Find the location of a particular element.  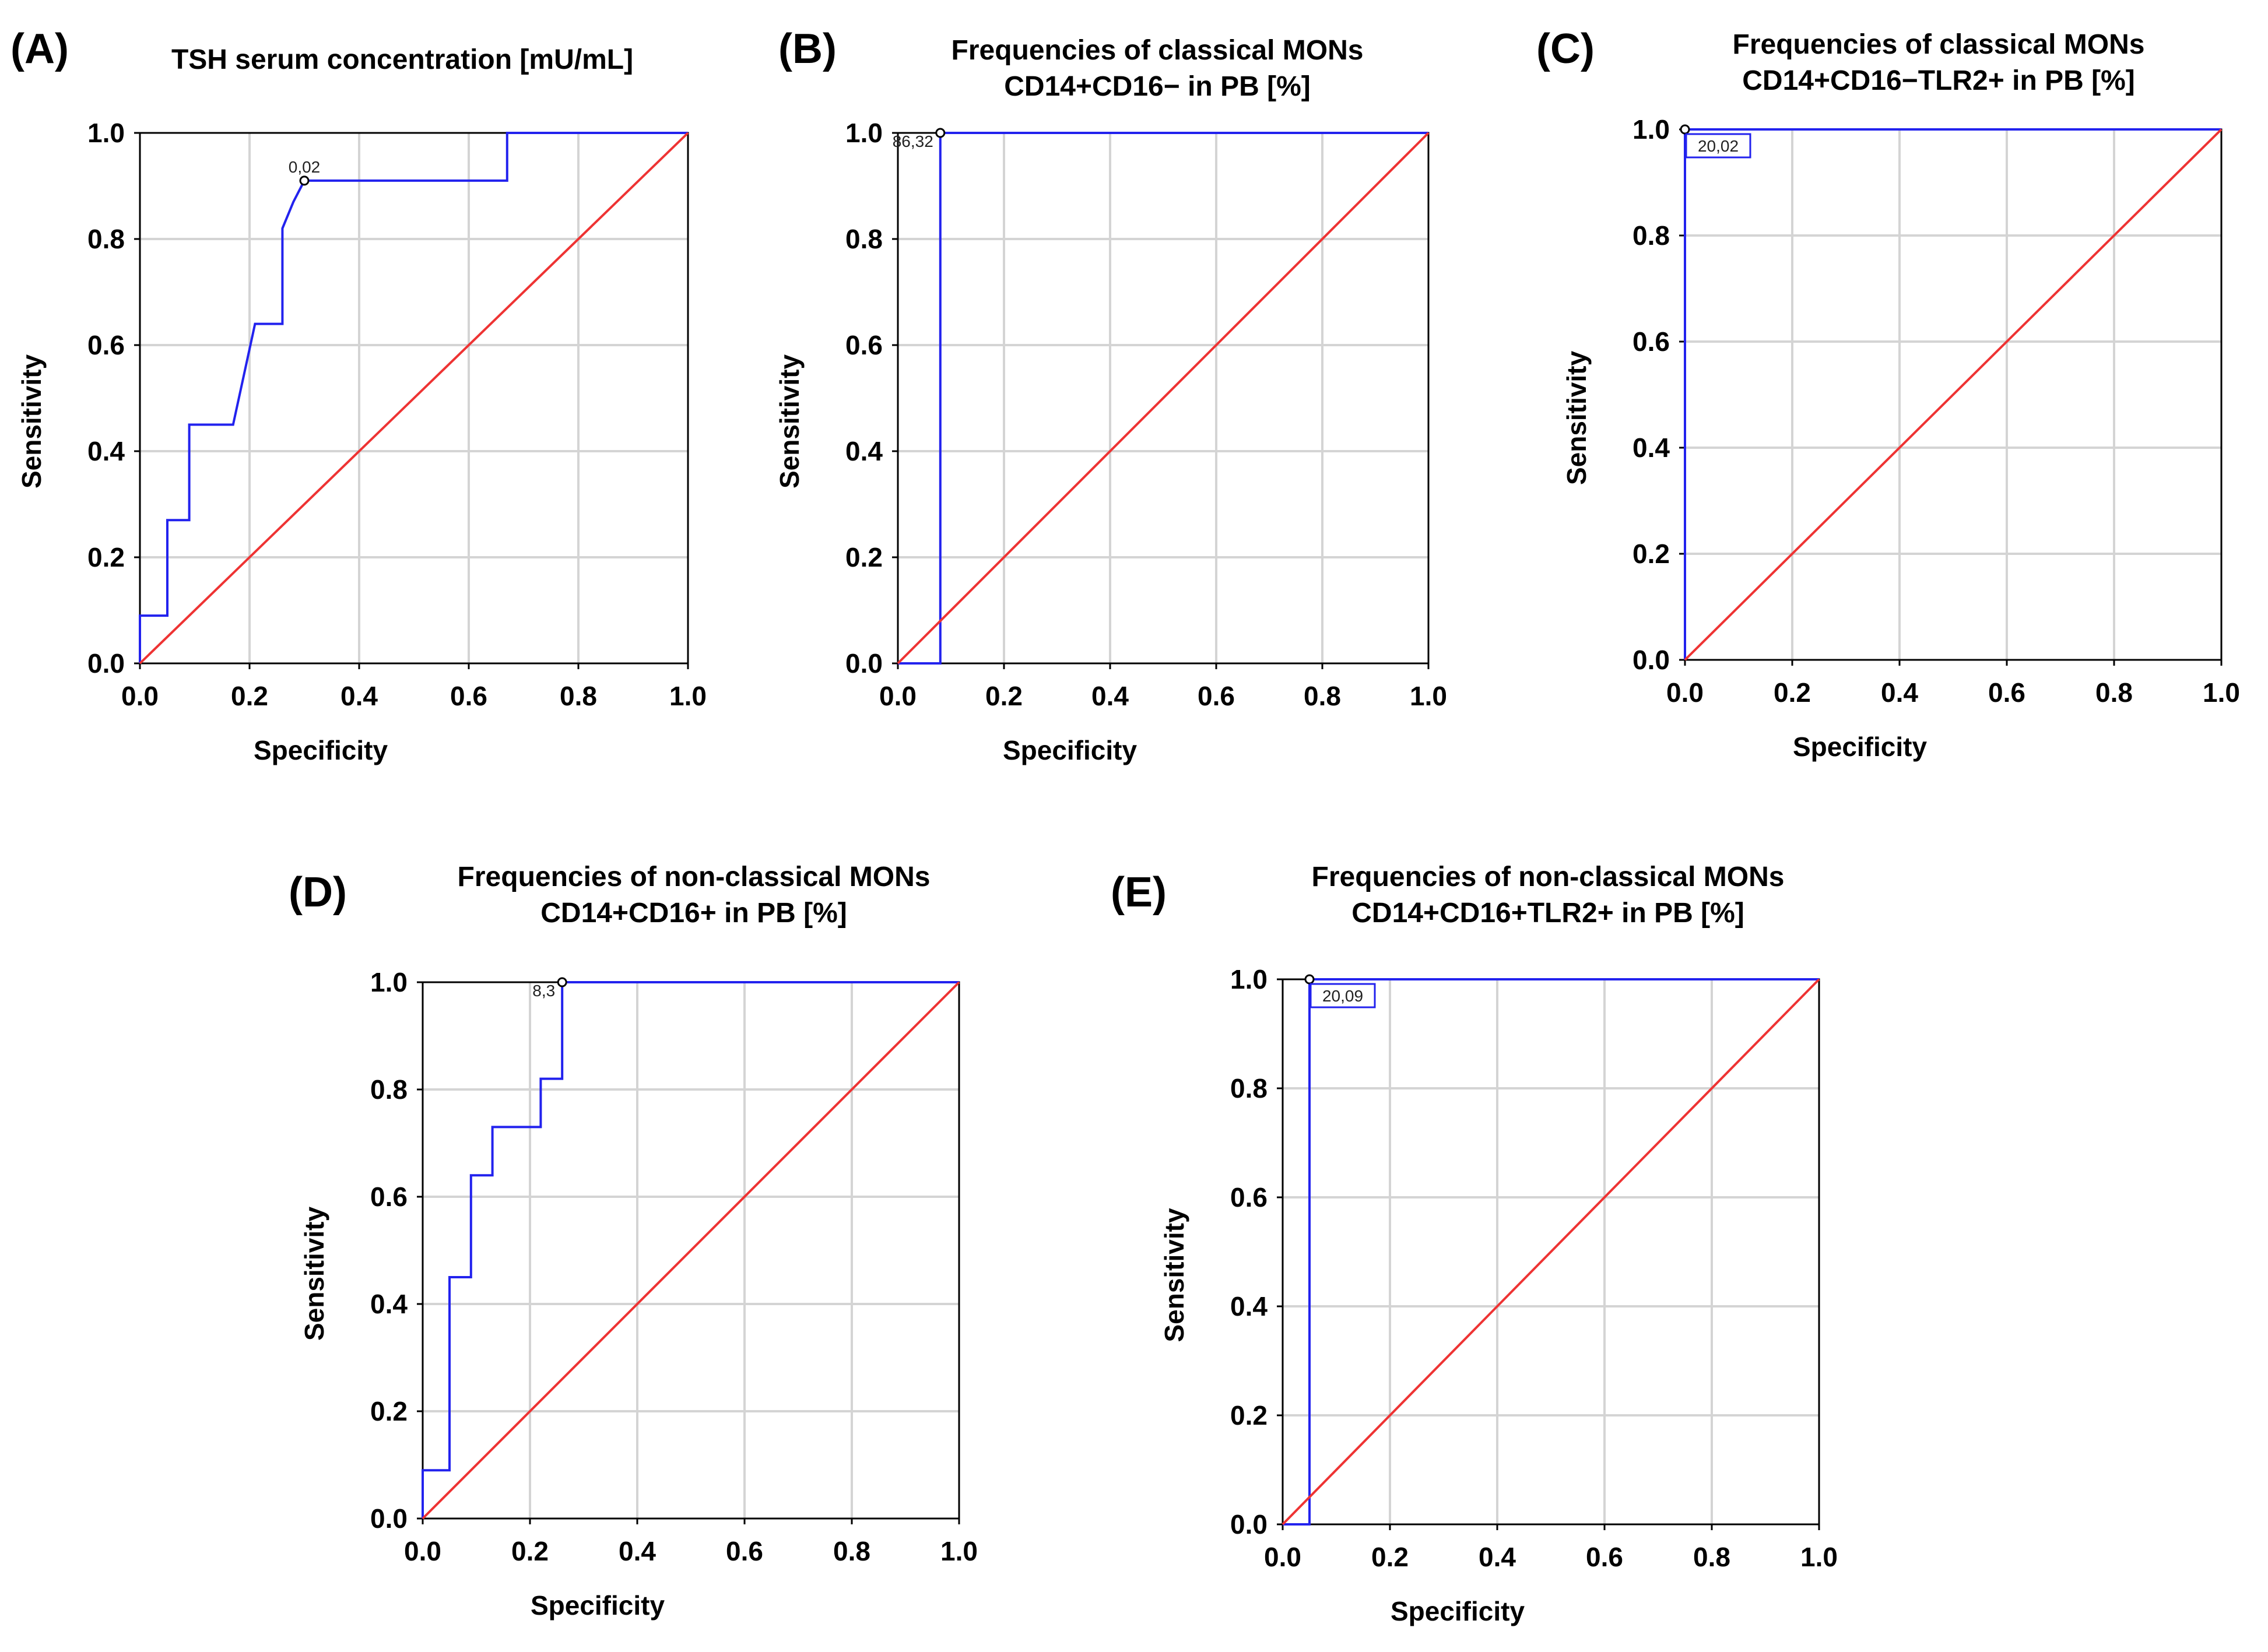

panel-letter: (E) is located at coordinates (1139, 893).